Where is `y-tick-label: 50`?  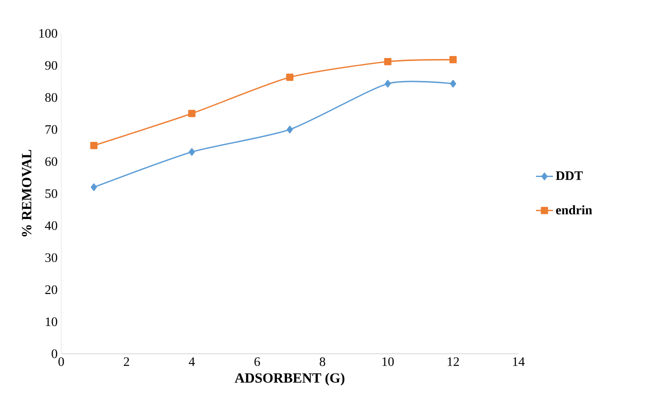 y-tick-label: 50 is located at coordinates (51, 193).